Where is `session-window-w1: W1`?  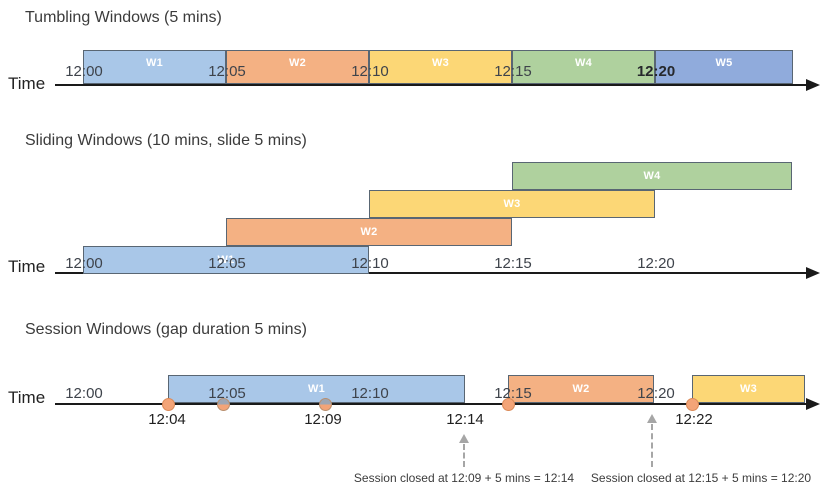 session-window-w1: W1 is located at coordinates (316, 389).